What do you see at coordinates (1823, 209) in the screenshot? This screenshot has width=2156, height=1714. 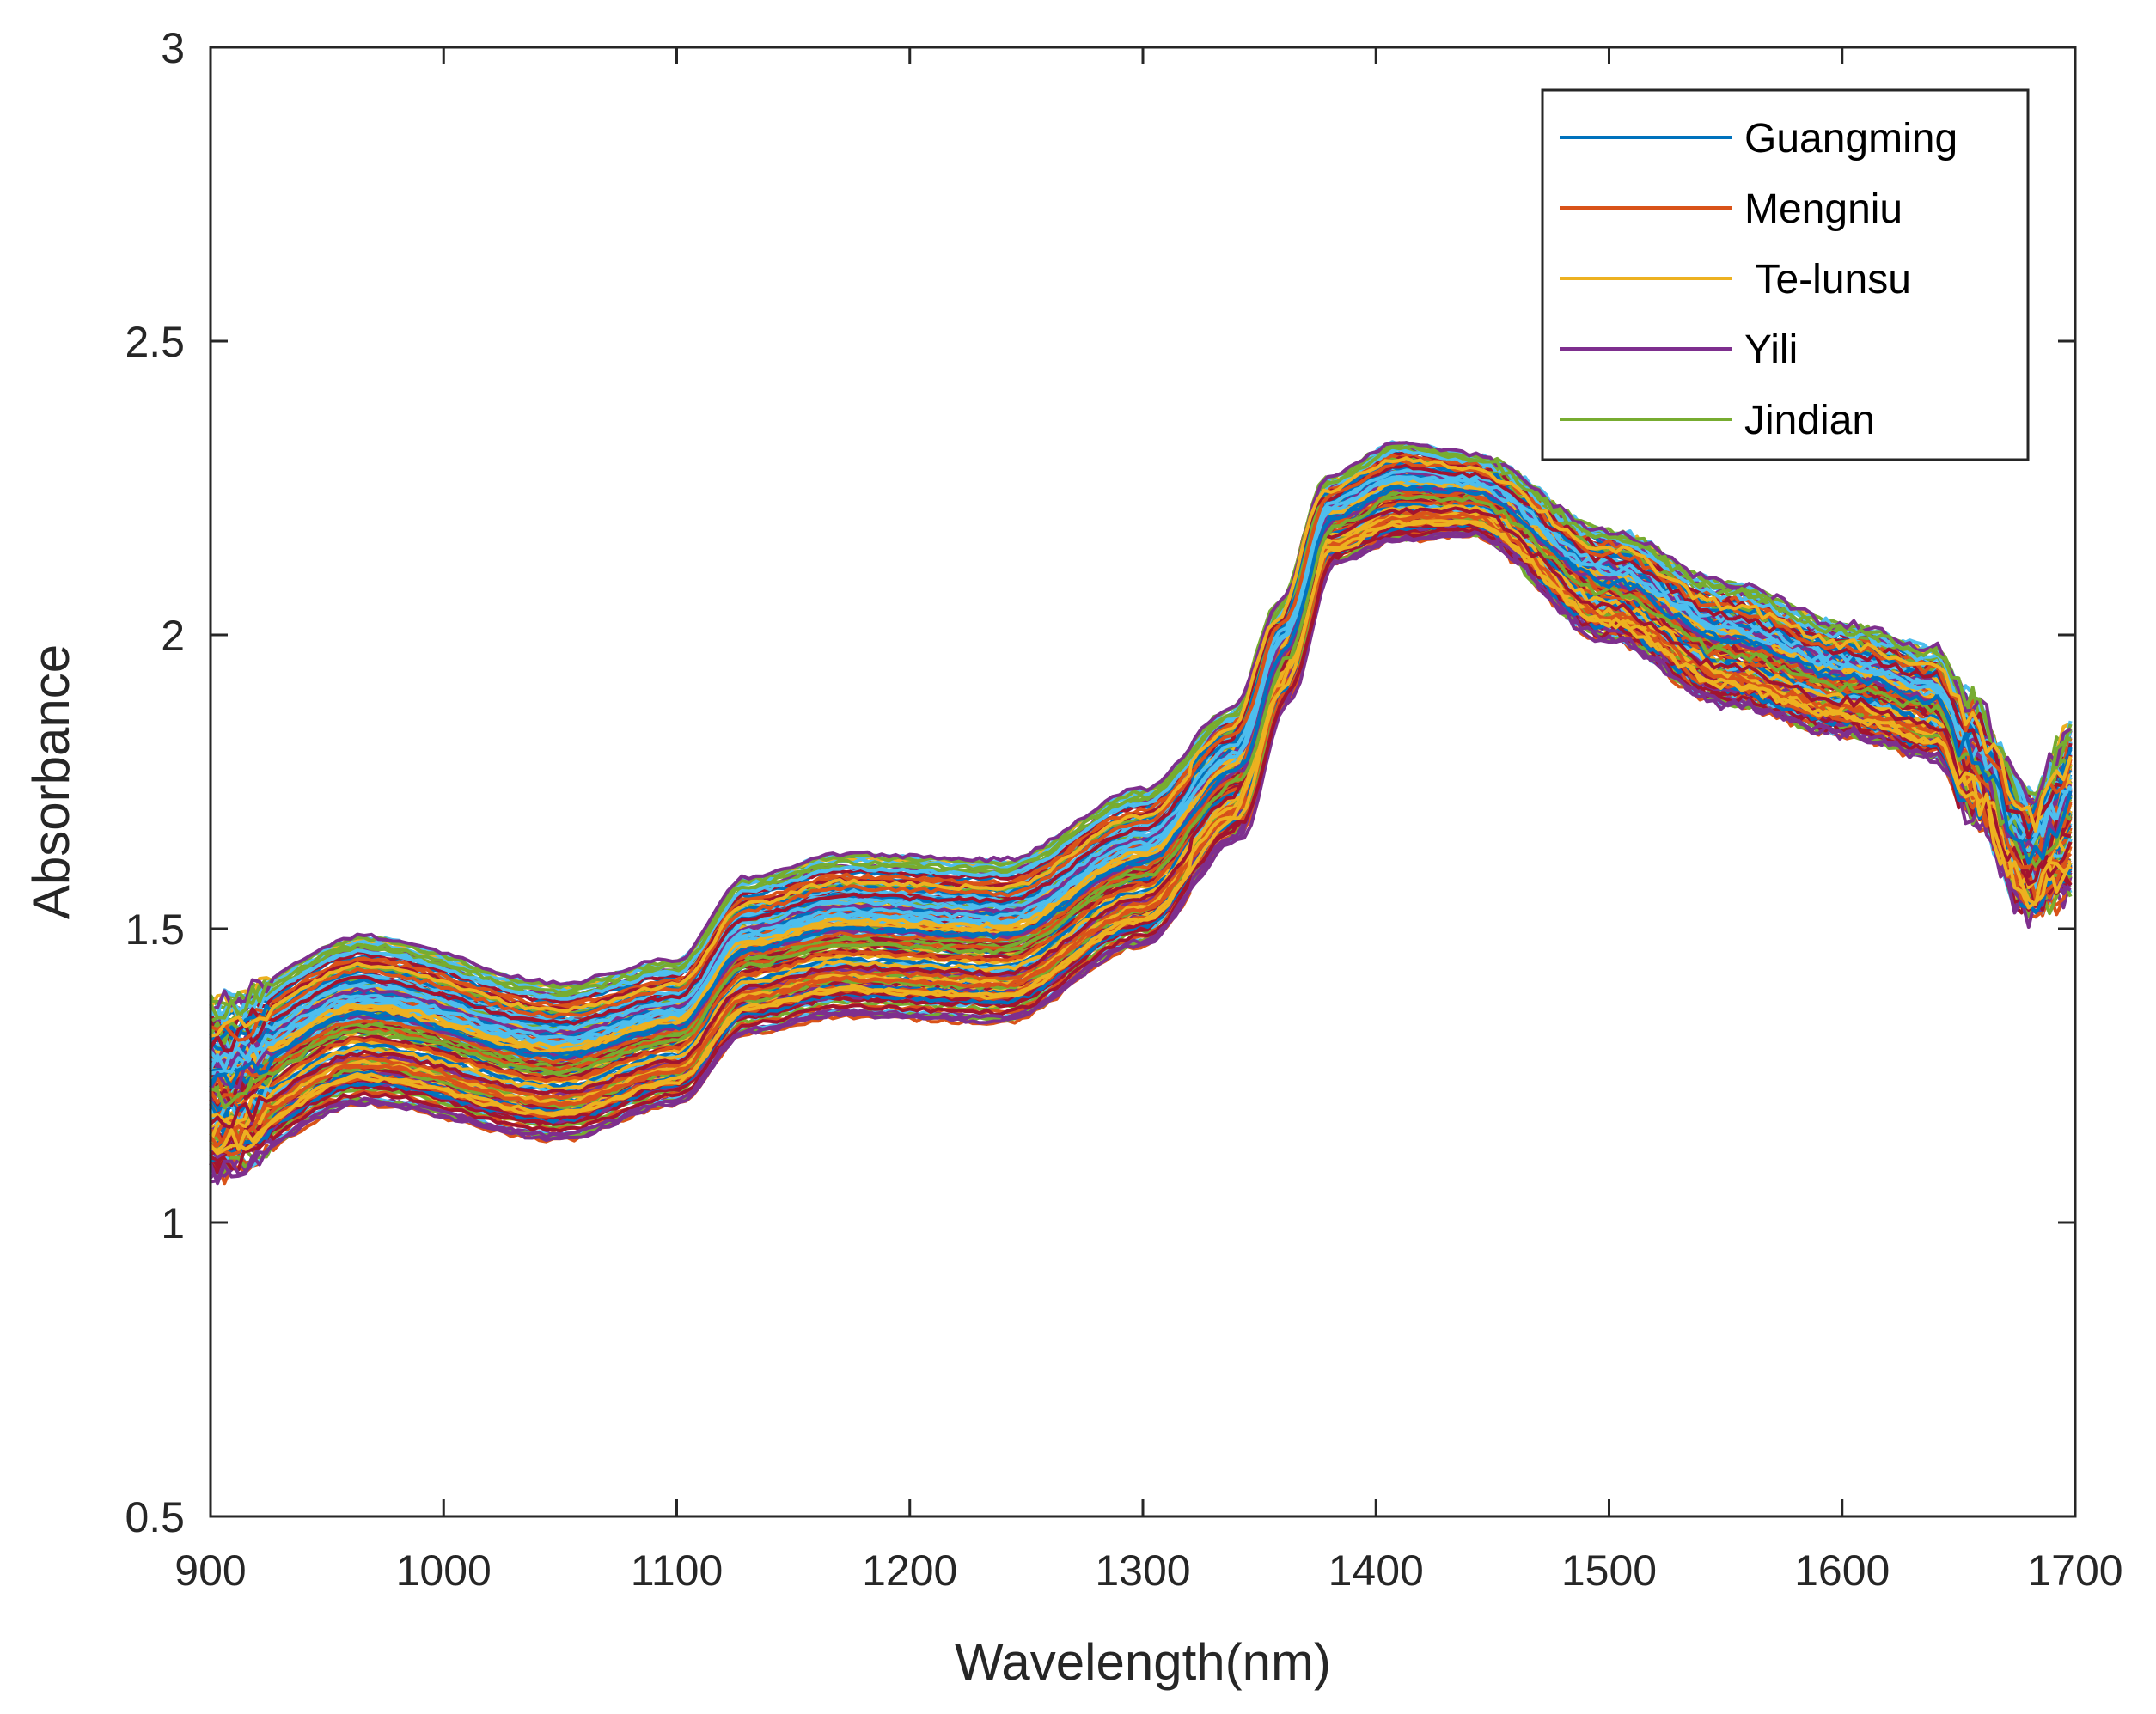 I see `legend-label: Mengniu` at bounding box center [1823, 209].